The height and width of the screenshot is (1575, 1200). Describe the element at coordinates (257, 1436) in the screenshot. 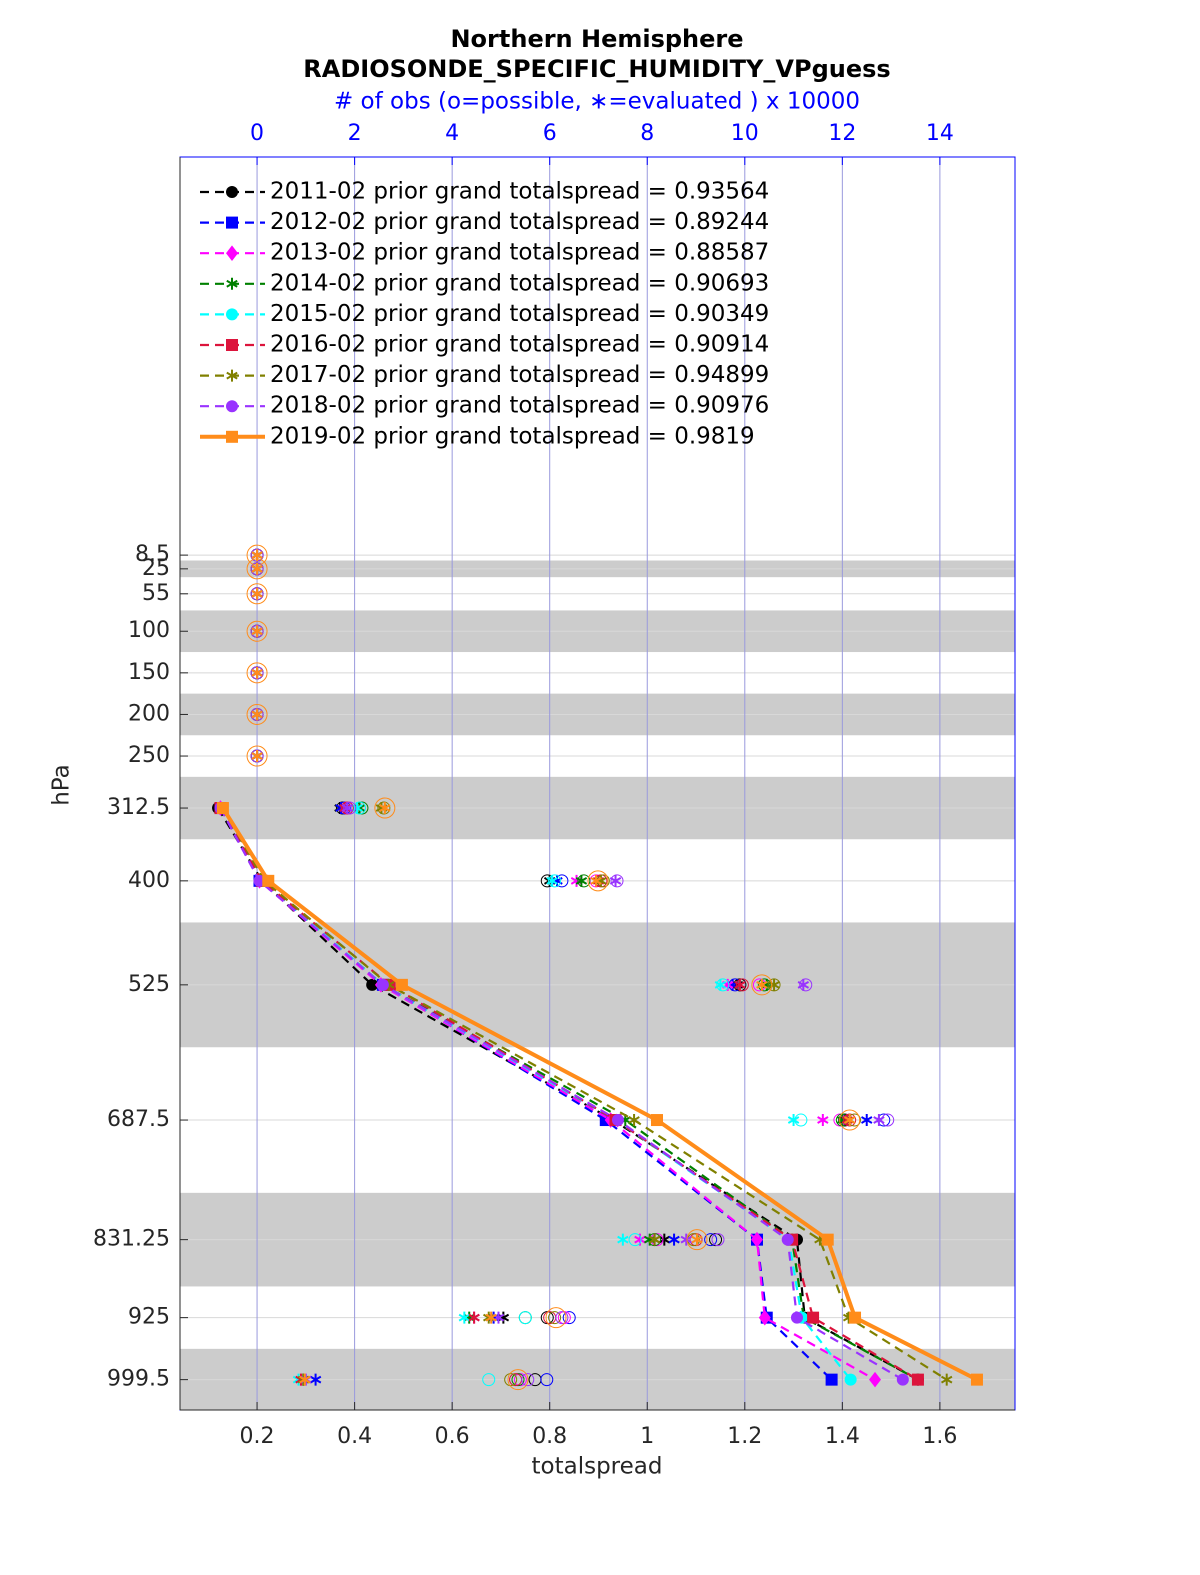

I see `x-tick-label: 0.2` at that location.